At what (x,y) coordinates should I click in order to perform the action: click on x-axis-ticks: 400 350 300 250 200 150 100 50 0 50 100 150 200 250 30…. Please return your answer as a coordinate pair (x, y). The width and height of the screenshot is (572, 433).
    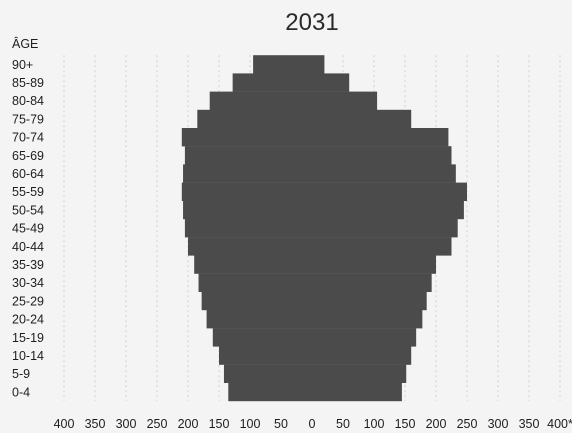
    Looking at the image, I should click on (313, 424).